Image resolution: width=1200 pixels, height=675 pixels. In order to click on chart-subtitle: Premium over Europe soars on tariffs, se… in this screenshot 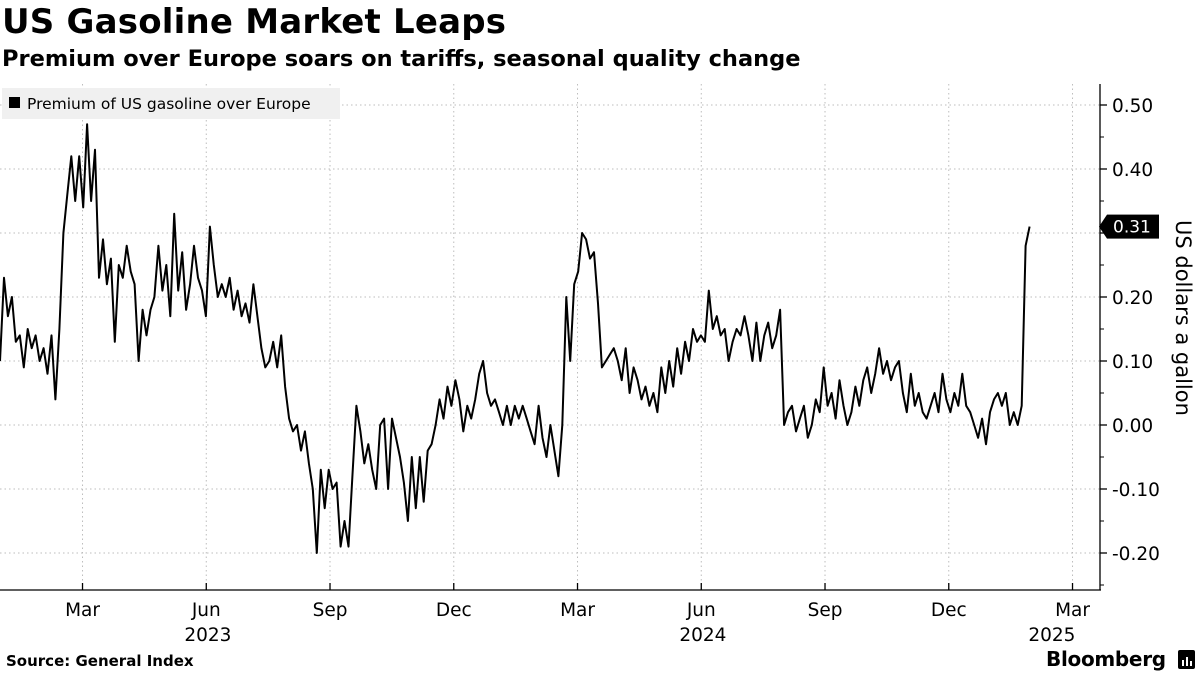, I will do `click(401, 59)`.